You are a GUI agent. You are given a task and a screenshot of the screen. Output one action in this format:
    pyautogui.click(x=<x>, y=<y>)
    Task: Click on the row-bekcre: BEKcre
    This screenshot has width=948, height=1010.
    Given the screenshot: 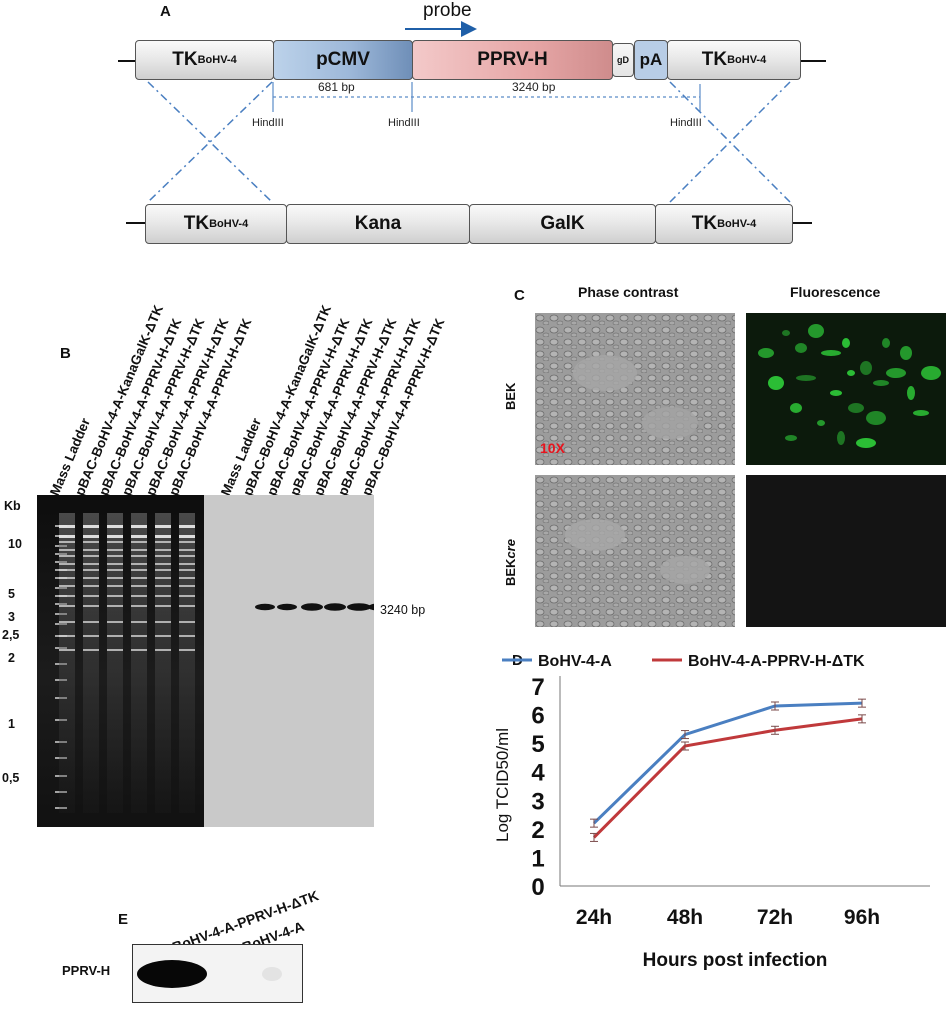 What is the action you would take?
    pyautogui.click(x=510, y=562)
    